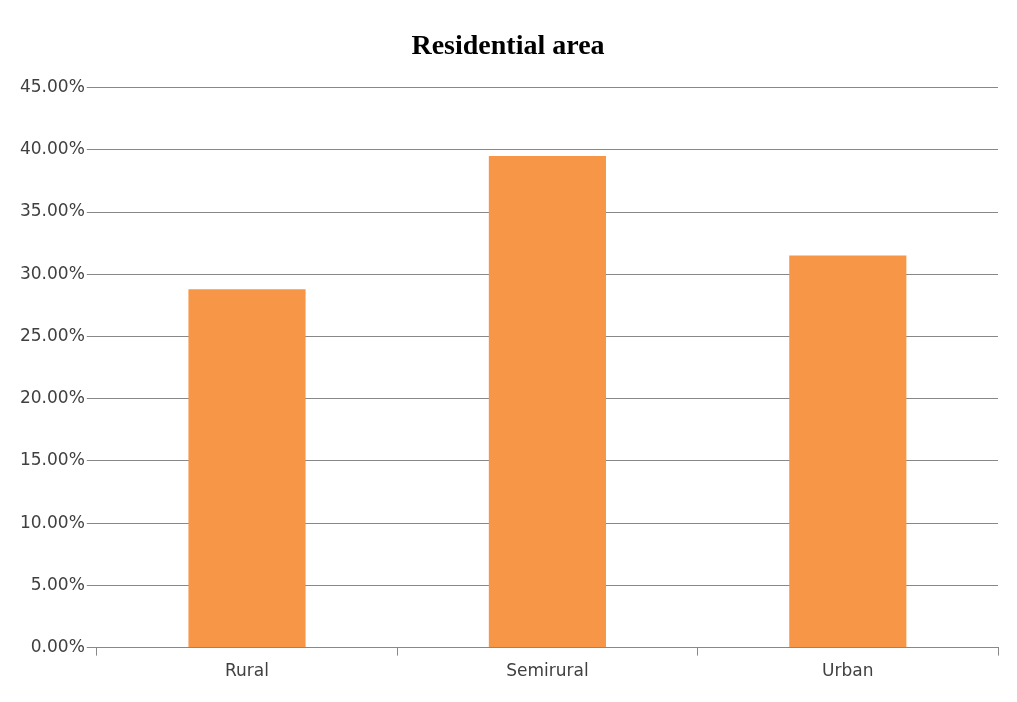  What do you see at coordinates (52, 272) in the screenshot?
I see `y-tick-label: 30.00%` at bounding box center [52, 272].